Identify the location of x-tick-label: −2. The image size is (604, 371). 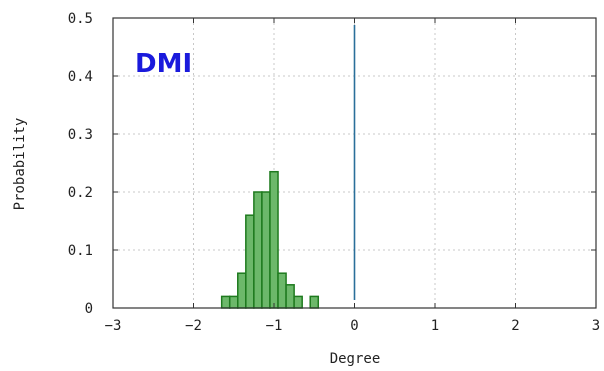
(193, 326).